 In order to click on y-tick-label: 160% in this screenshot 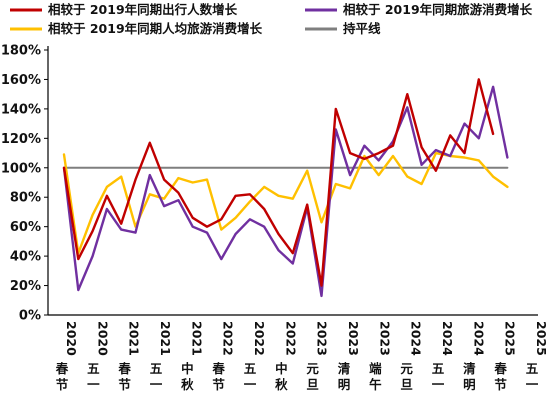, I will do `click(21, 80)`.